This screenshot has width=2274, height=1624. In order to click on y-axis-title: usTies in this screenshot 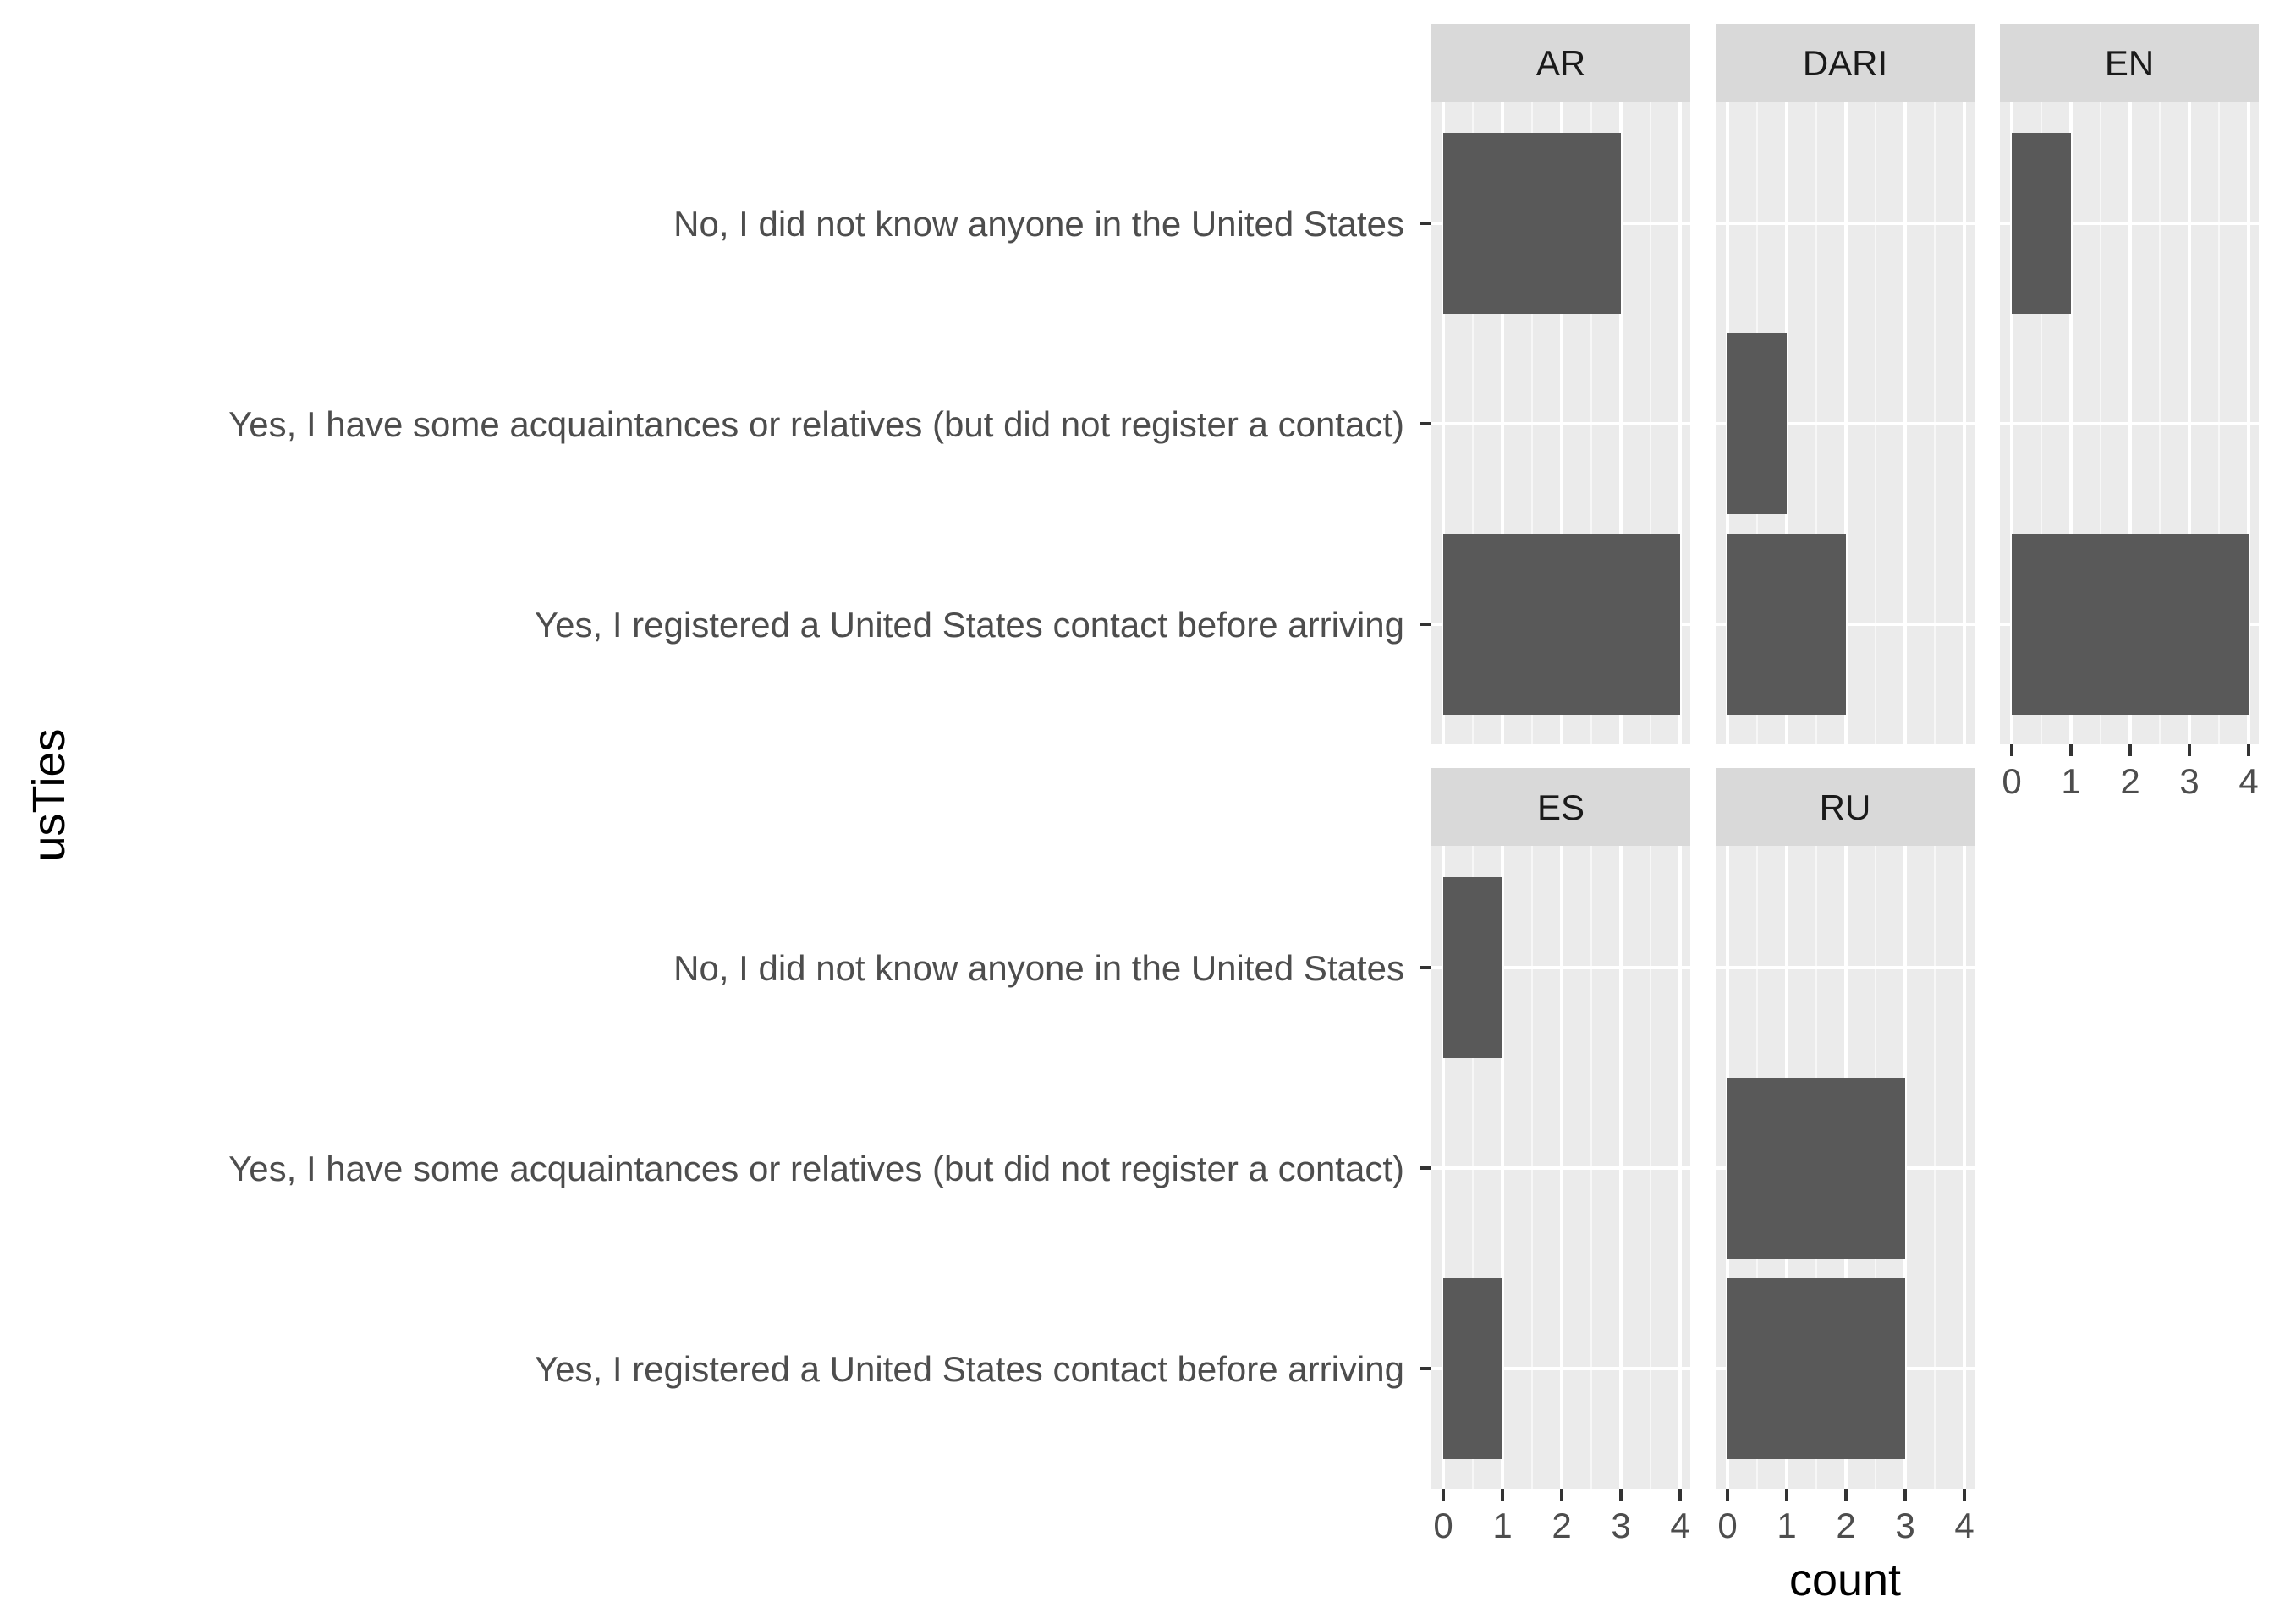, I will do `click(49, 794)`.